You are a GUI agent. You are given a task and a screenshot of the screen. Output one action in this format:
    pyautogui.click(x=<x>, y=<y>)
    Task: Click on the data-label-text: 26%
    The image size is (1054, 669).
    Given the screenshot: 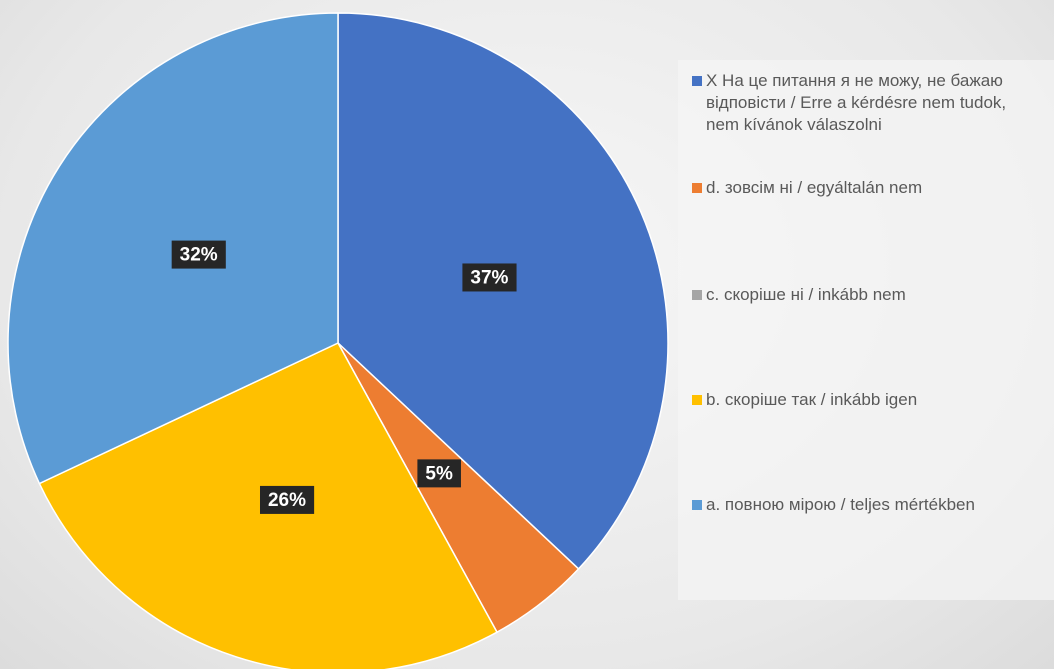 What is the action you would take?
    pyautogui.click(x=287, y=500)
    